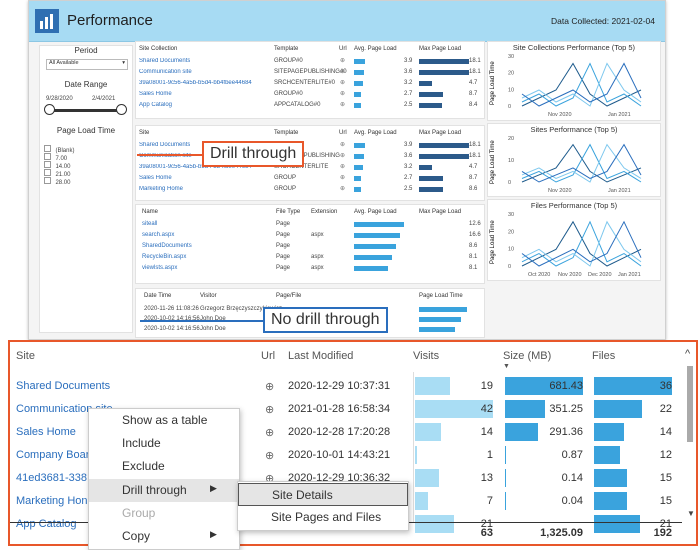 The width and height of the screenshot is (700, 550). Describe the element at coordinates (691, 513) in the screenshot. I see `scroll-down-icon: ▼` at that location.